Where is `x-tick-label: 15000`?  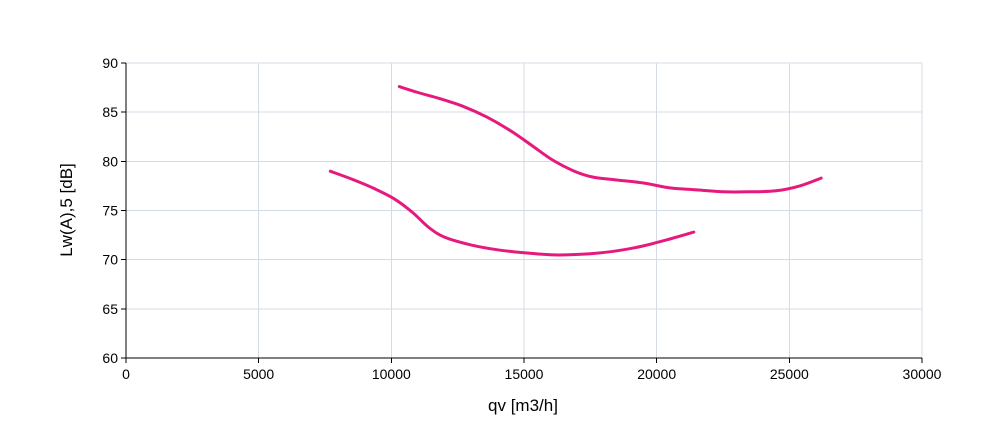
x-tick-label: 15000 is located at coordinates (524, 374).